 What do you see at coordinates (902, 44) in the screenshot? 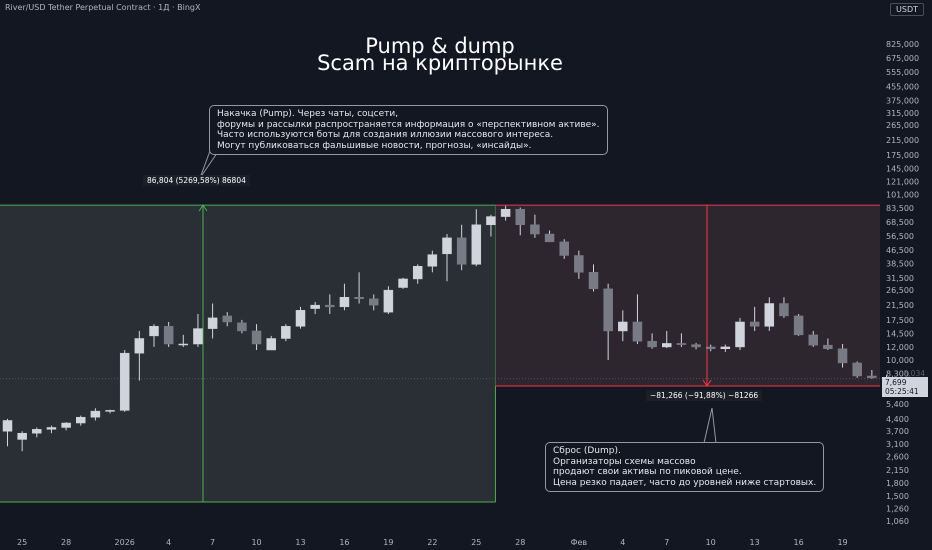
I see `y-tick-label: 825,000` at bounding box center [902, 44].